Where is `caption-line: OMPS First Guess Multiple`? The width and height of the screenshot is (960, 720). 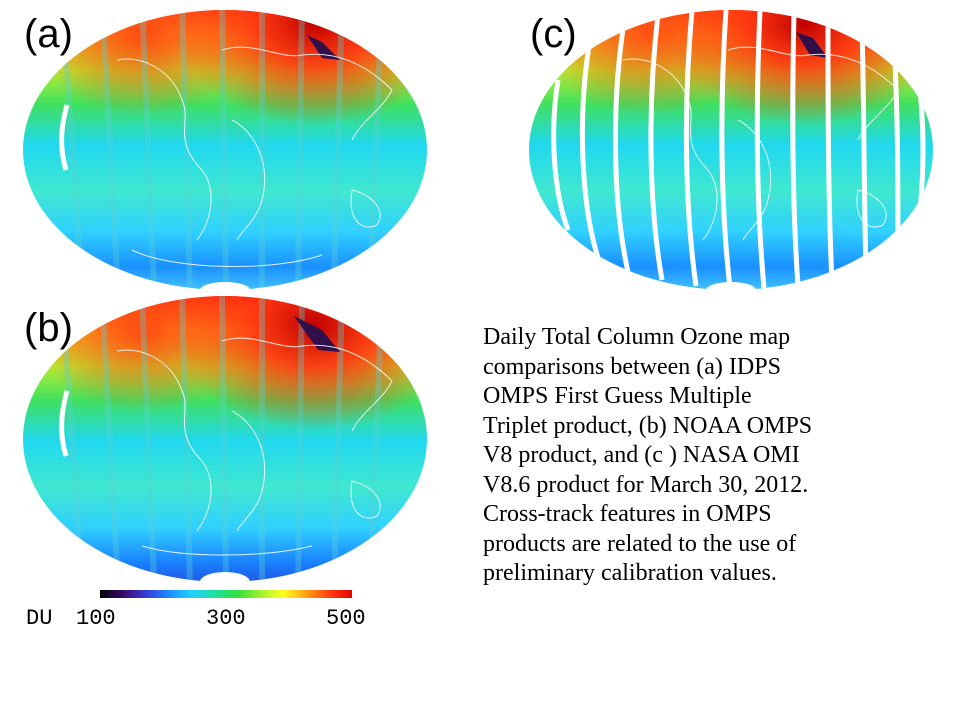
caption-line: OMPS First Guess Multiple is located at coordinates (617, 396).